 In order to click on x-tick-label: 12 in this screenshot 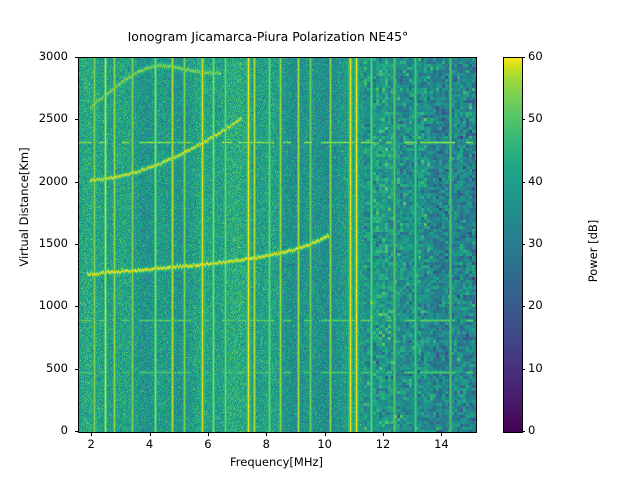, I will do `click(383, 444)`.